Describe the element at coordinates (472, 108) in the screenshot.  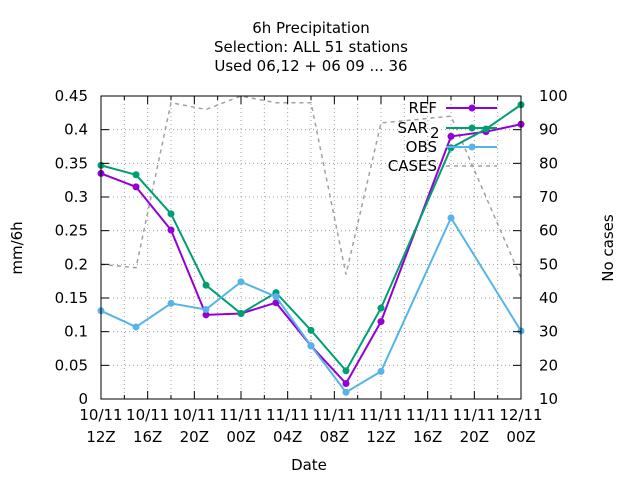
I see `legend-marker-ref` at that location.